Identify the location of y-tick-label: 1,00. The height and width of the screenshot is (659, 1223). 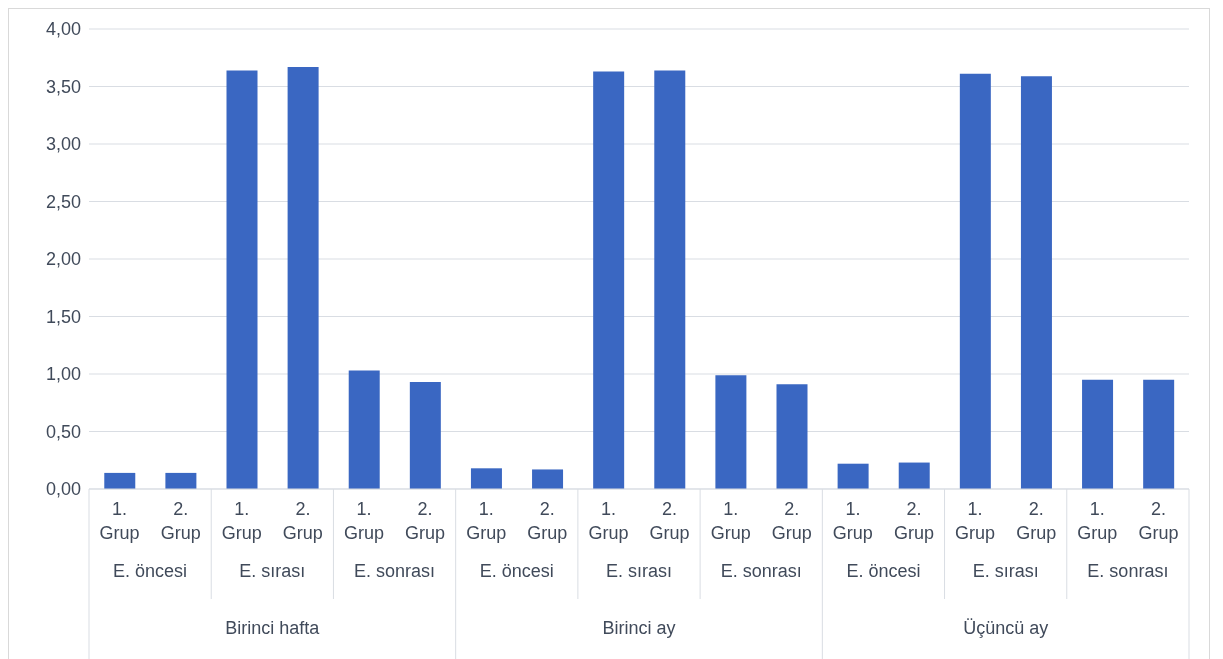
(63, 374).